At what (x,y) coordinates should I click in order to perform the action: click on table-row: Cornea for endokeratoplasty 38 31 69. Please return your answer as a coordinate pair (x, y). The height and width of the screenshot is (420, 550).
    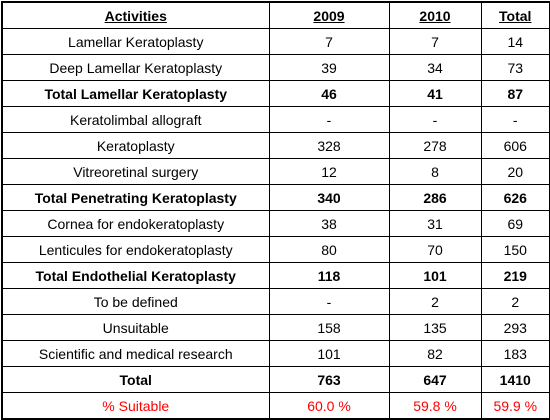
    Looking at the image, I should click on (275, 223).